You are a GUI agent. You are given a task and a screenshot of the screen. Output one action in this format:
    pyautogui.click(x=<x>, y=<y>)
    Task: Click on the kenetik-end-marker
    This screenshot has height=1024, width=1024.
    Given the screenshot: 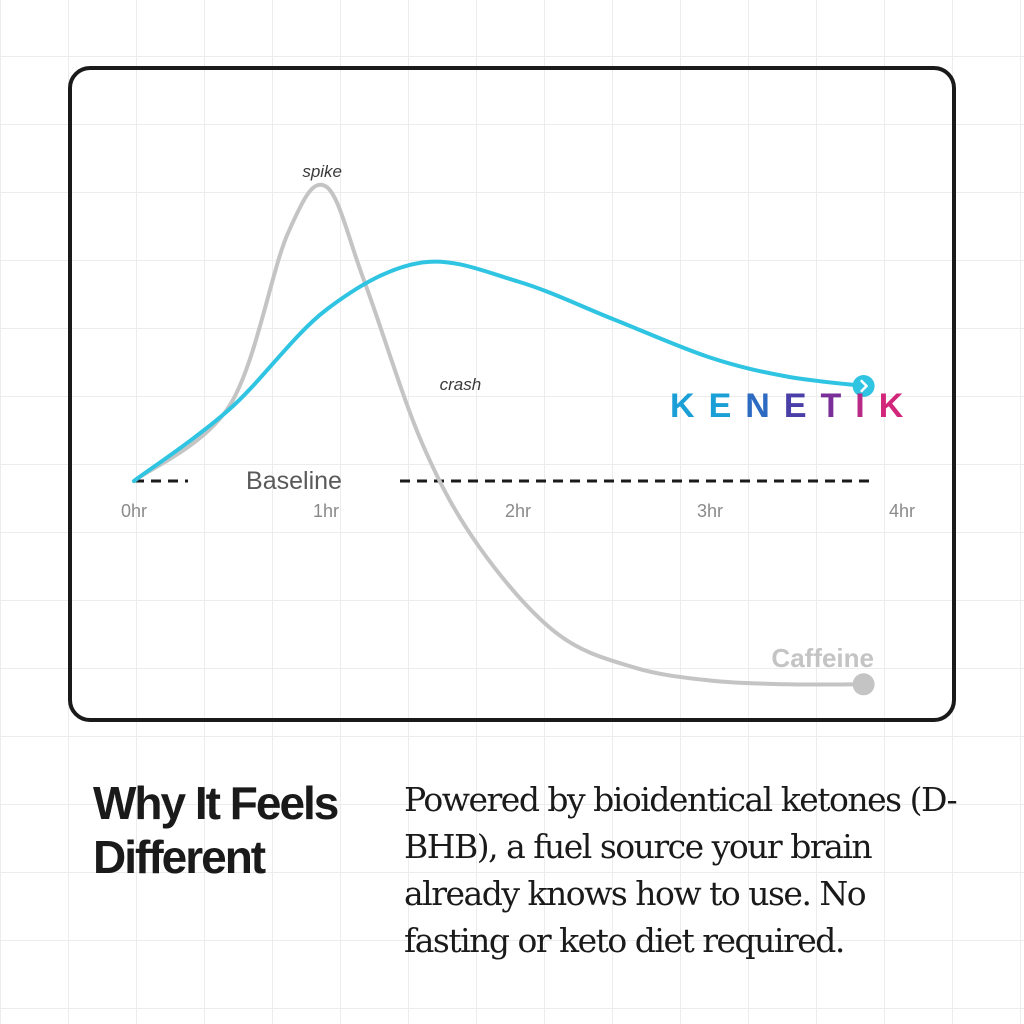 What is the action you would take?
    pyautogui.click(x=863, y=386)
    